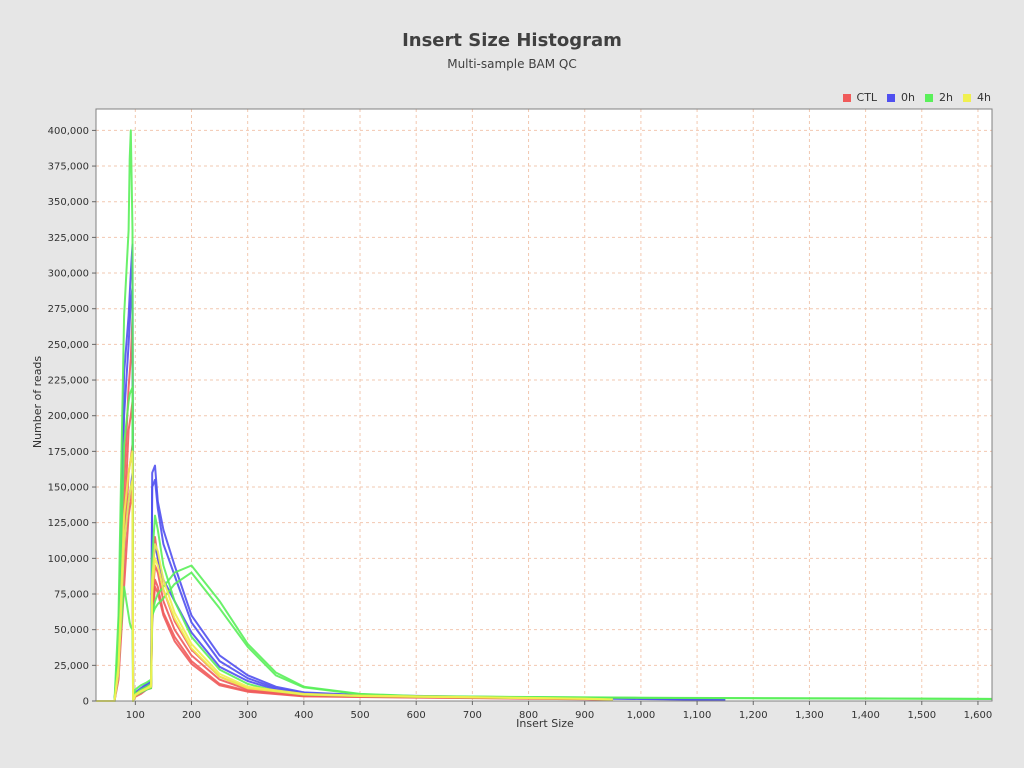 Image resolution: width=1024 pixels, height=768 pixels. Describe the element at coordinates (68, 167) in the screenshot. I see `y-tick-label: 375,000` at that location.